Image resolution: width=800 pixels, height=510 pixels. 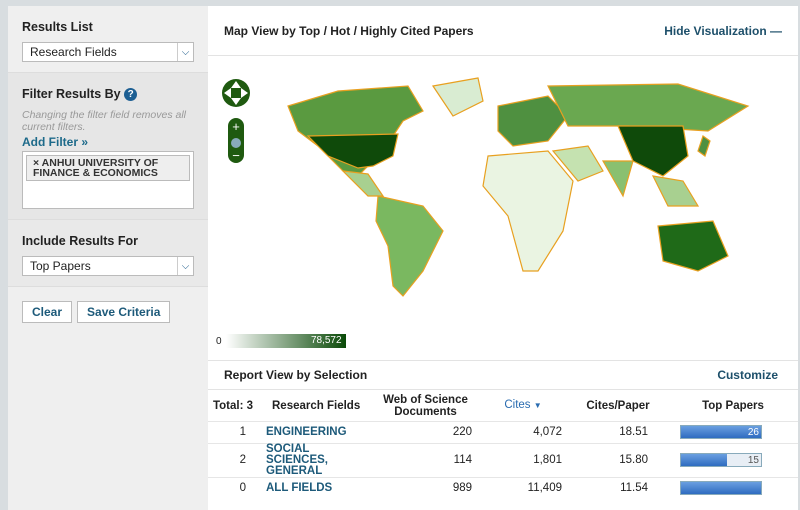 What do you see at coordinates (618, 431) in the screenshot?
I see `cites-per-paper: 18.51` at bounding box center [618, 431].